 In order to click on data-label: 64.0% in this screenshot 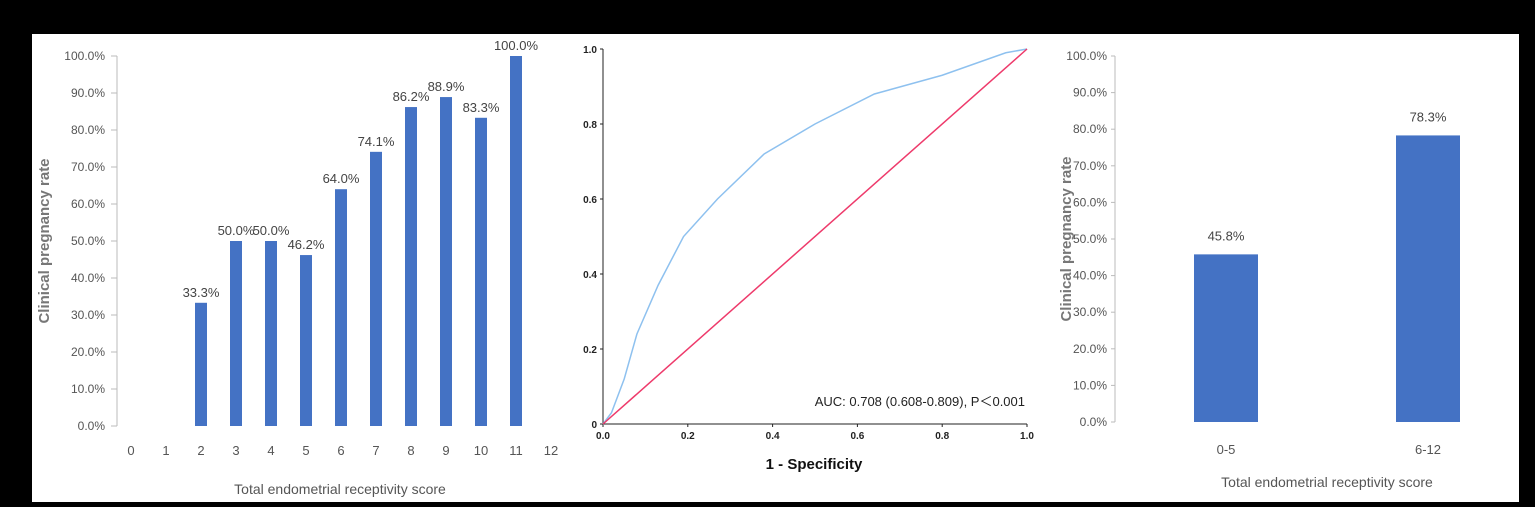, I will do `click(341, 178)`.